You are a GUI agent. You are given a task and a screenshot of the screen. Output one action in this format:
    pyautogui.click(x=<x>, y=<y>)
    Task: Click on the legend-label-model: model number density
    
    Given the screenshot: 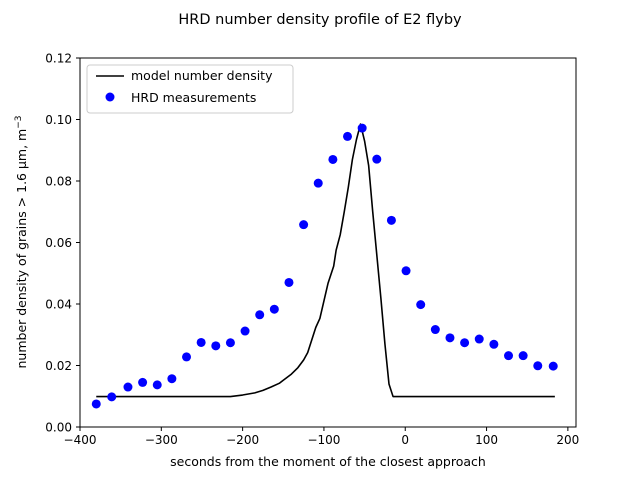 What is the action you would take?
    pyautogui.click(x=202, y=75)
    